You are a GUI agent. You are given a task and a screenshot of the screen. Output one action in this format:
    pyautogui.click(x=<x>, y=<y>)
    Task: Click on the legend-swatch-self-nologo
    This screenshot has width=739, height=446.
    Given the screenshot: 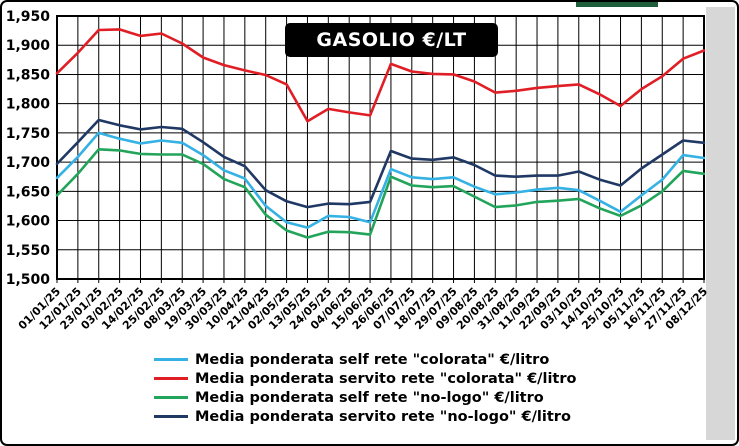 What is the action you would take?
    pyautogui.click(x=171, y=397)
    